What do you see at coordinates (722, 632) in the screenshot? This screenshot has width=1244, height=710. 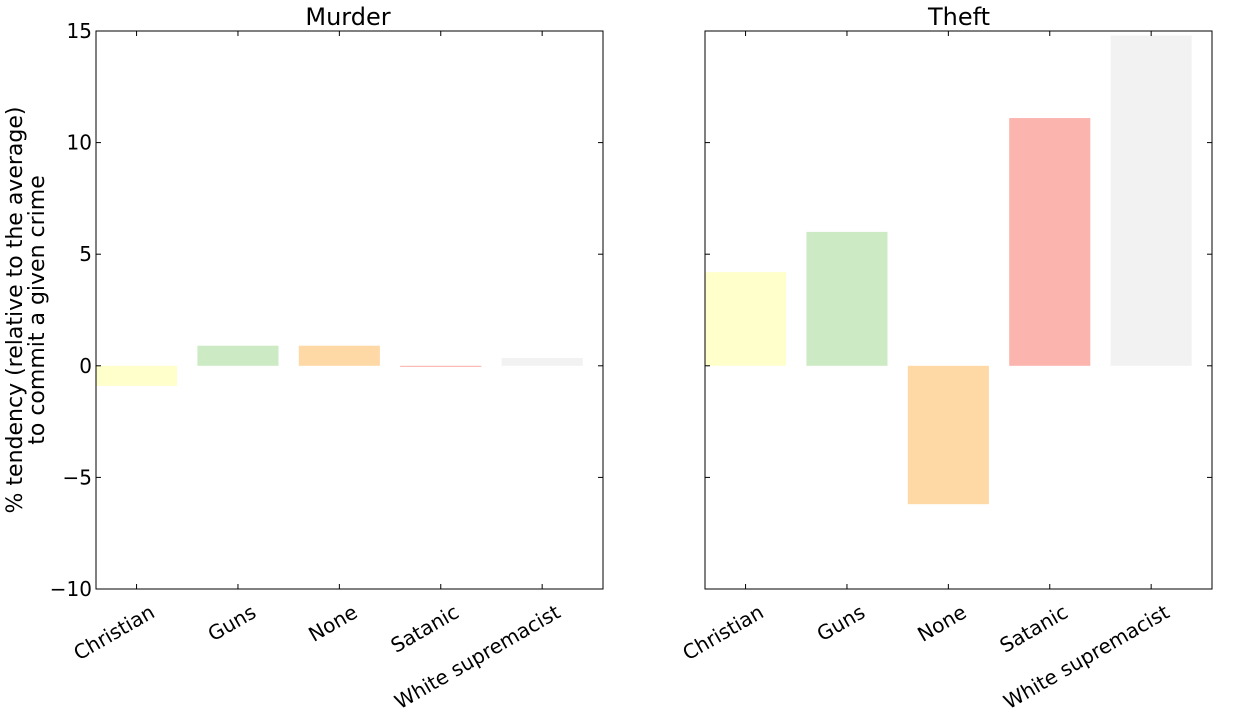 I see `theft-x-tick-label: Christian` at bounding box center [722, 632].